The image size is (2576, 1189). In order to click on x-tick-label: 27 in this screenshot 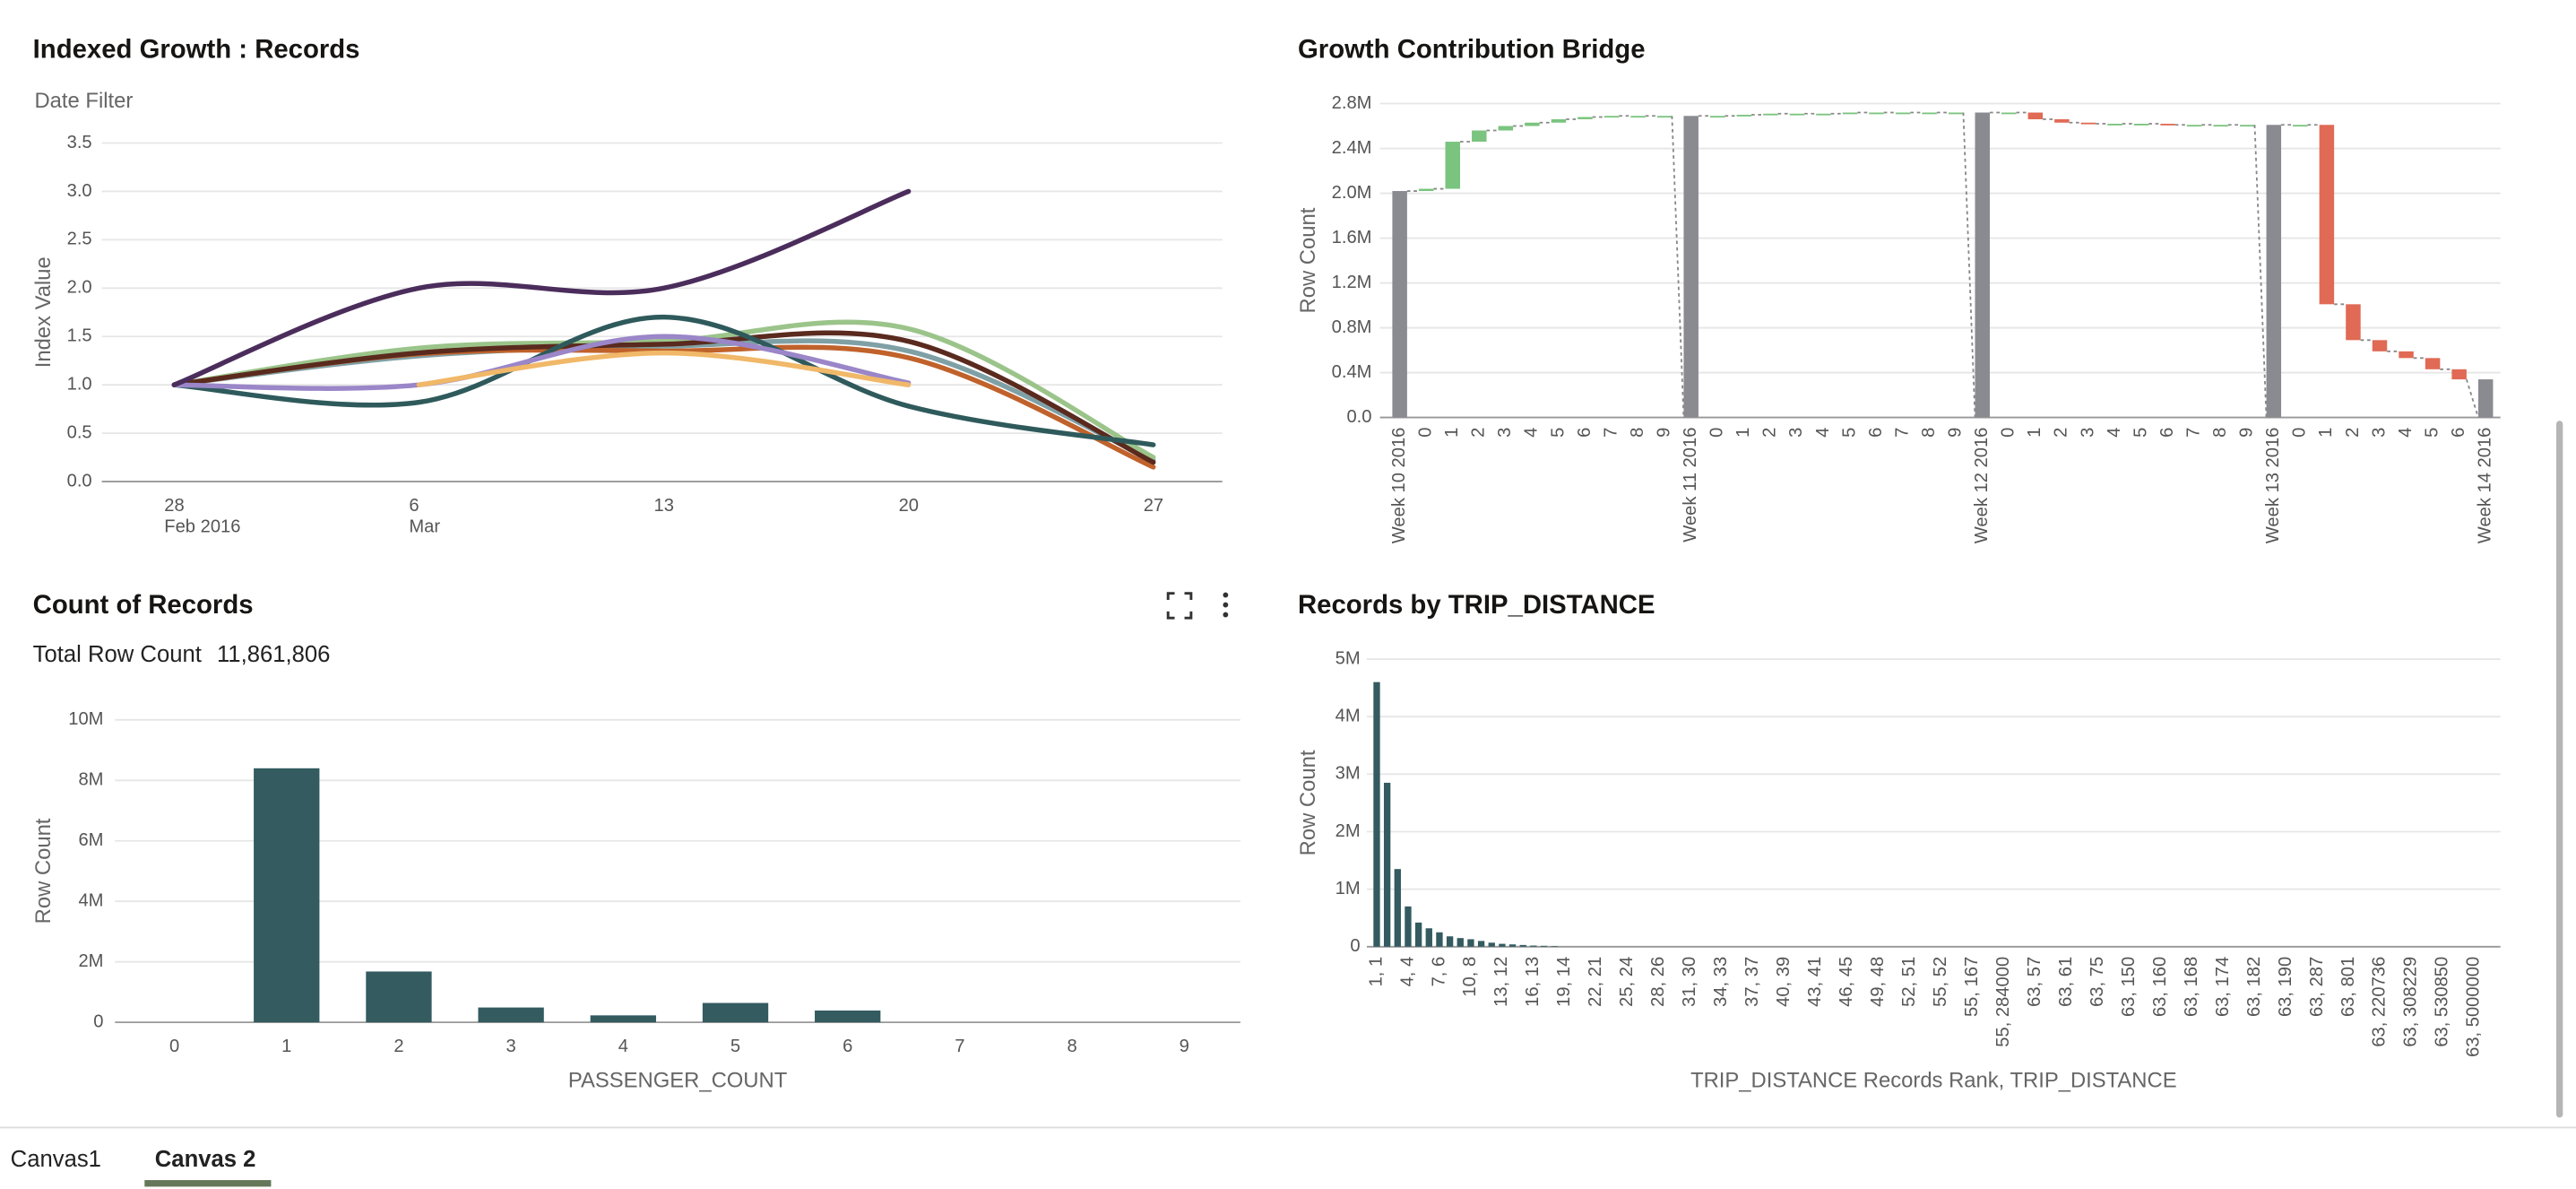, I will do `click(1153, 506)`.